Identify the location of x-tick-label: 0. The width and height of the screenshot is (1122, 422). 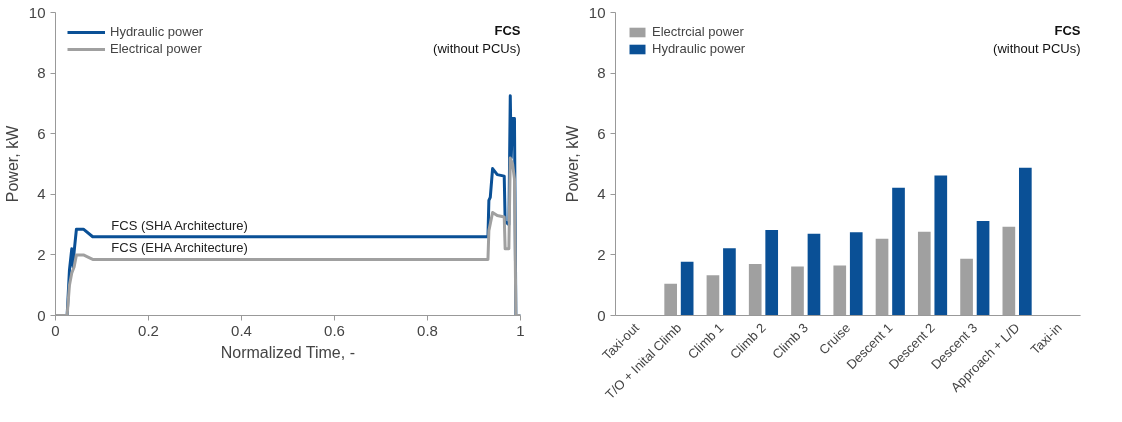
(55, 330).